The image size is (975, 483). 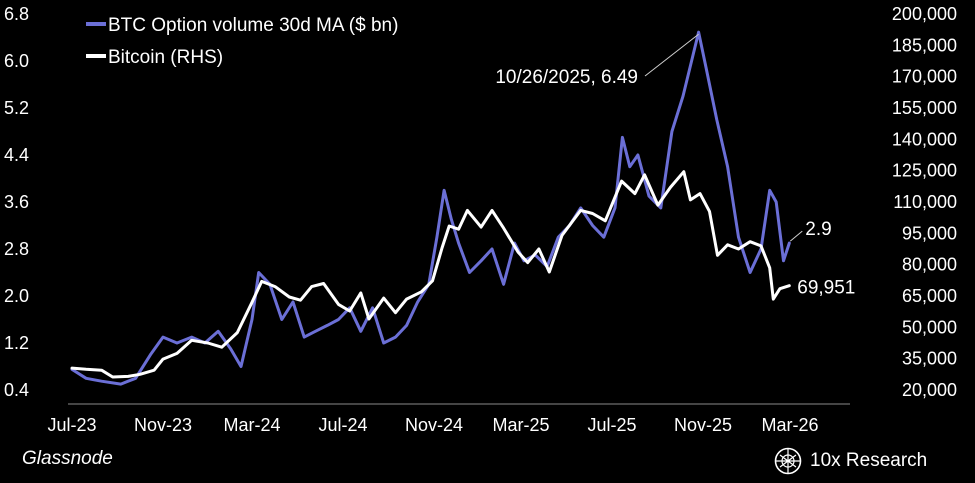 I want to click on left-tick-label: 5.2, so click(x=16, y=108).